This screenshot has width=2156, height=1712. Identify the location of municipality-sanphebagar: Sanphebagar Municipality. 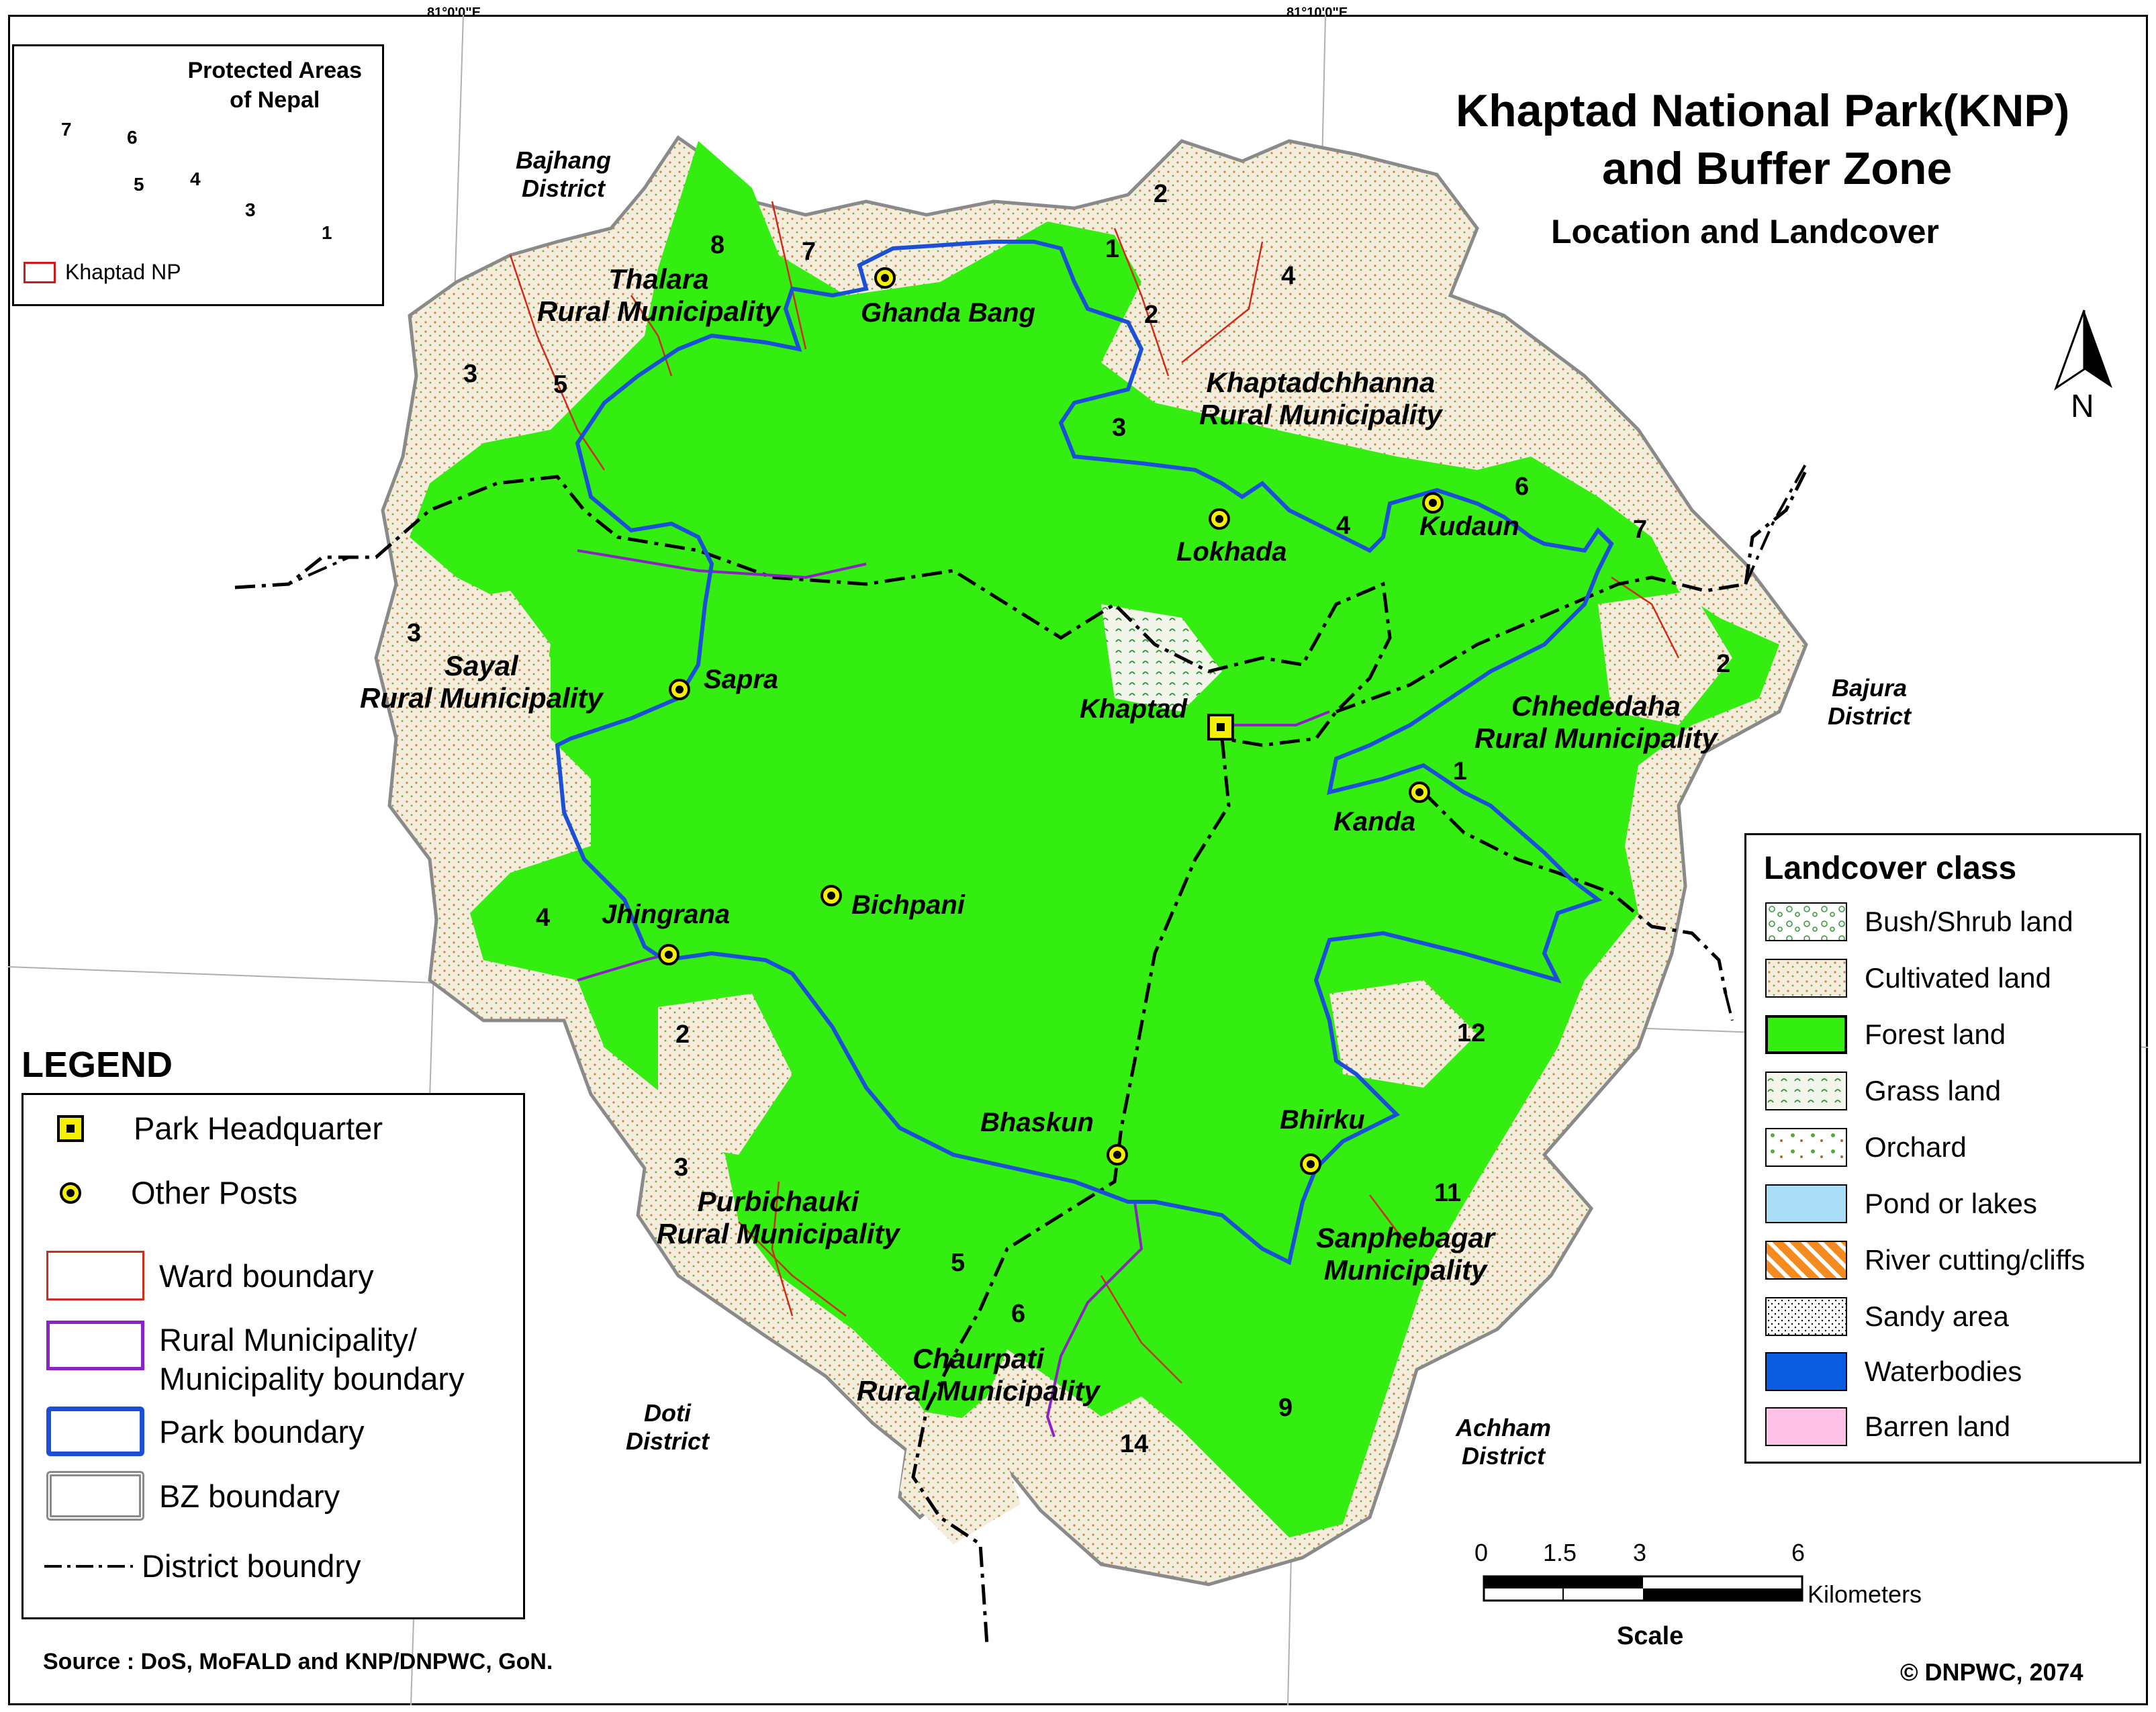
(1406, 1254).